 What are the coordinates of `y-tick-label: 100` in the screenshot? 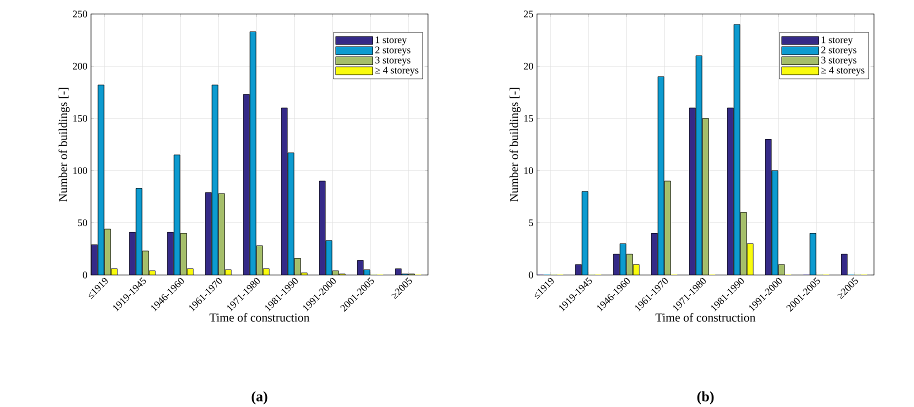 It's located at (80, 170).